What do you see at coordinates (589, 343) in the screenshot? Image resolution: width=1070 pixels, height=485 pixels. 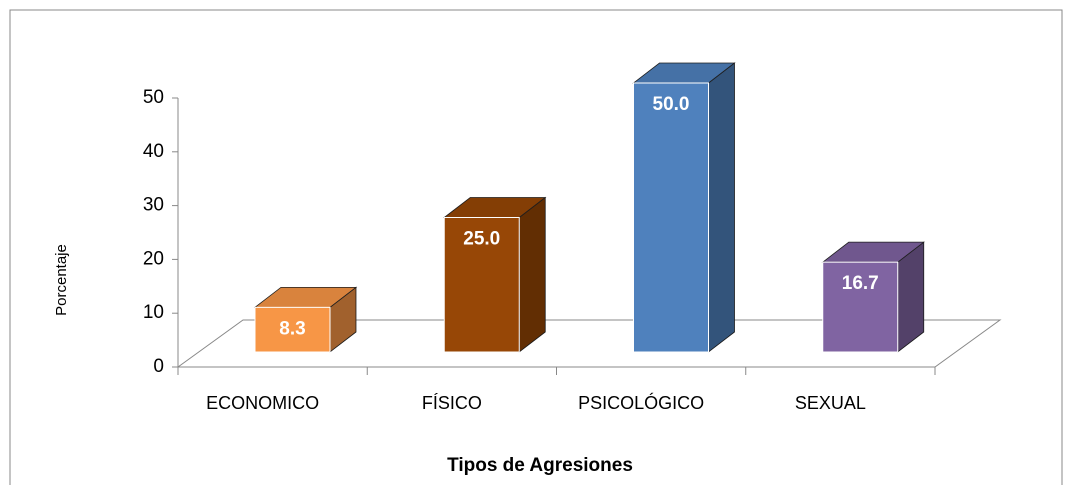 I see `floor` at bounding box center [589, 343].